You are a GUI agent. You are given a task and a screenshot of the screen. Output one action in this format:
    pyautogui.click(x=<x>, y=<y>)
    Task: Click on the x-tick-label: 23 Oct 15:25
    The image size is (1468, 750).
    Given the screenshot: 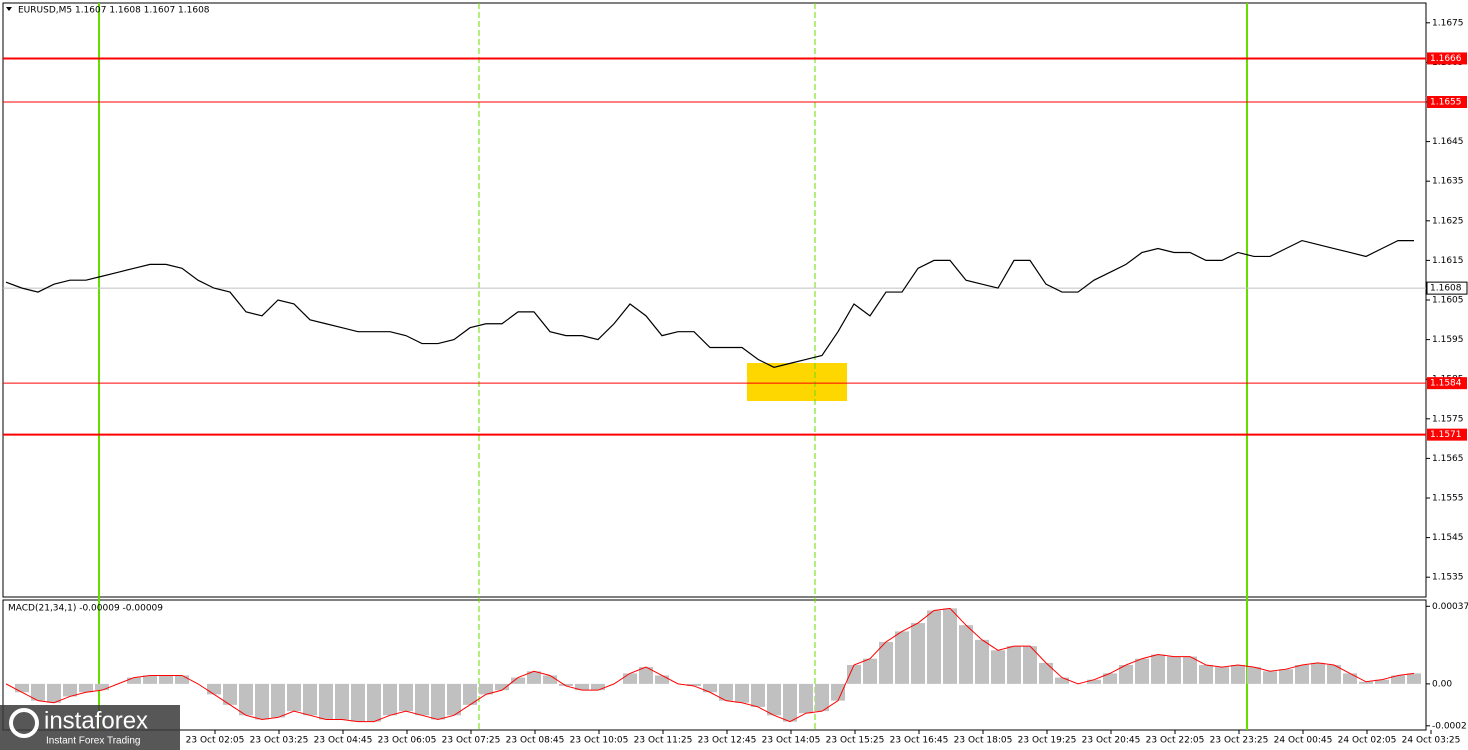 What is the action you would take?
    pyautogui.click(x=855, y=741)
    